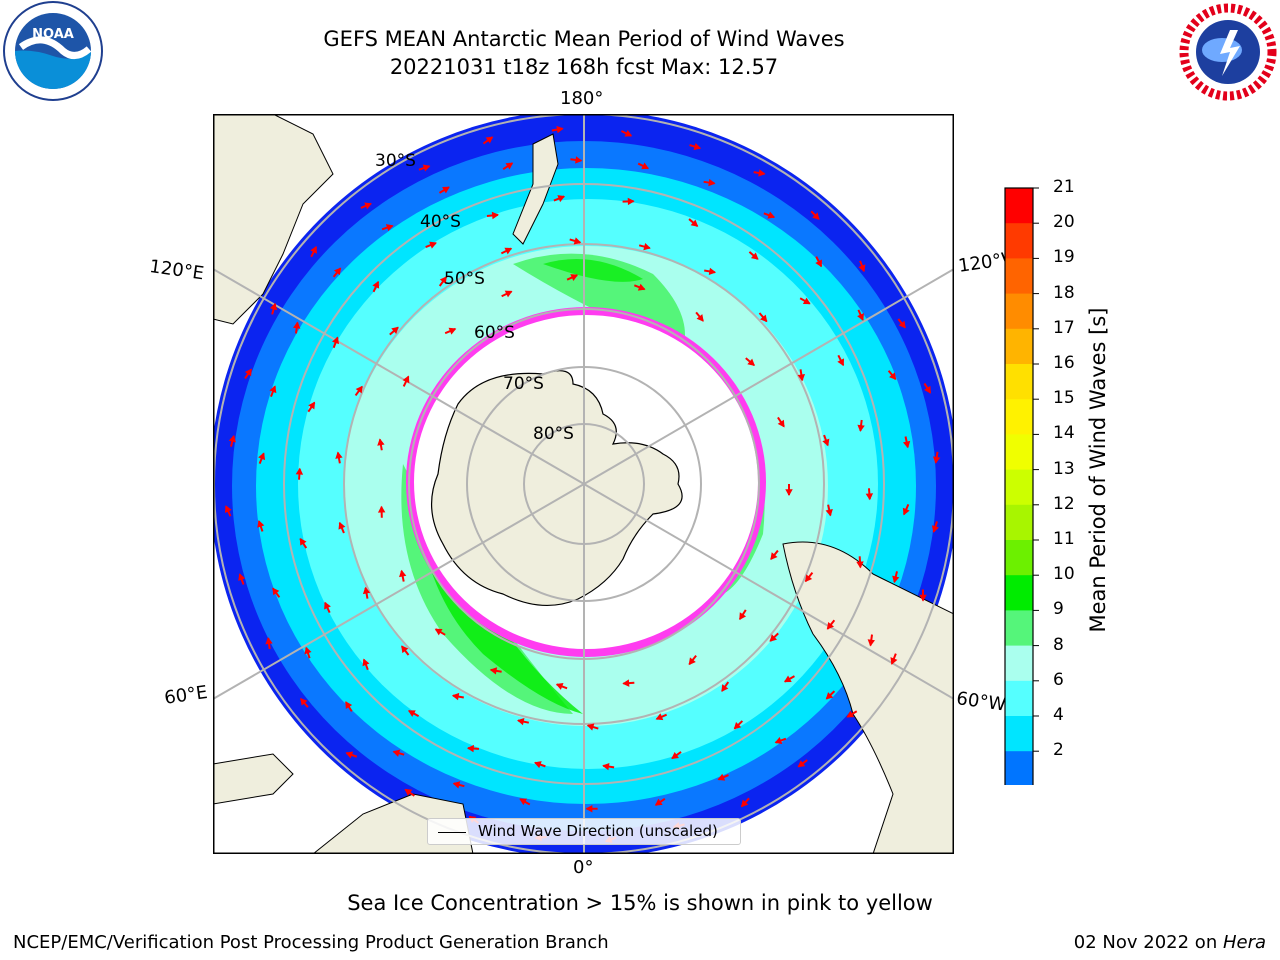 This screenshot has width=1280, height=960. I want to click on colorbar-tick-label: 11, so click(1064, 539).